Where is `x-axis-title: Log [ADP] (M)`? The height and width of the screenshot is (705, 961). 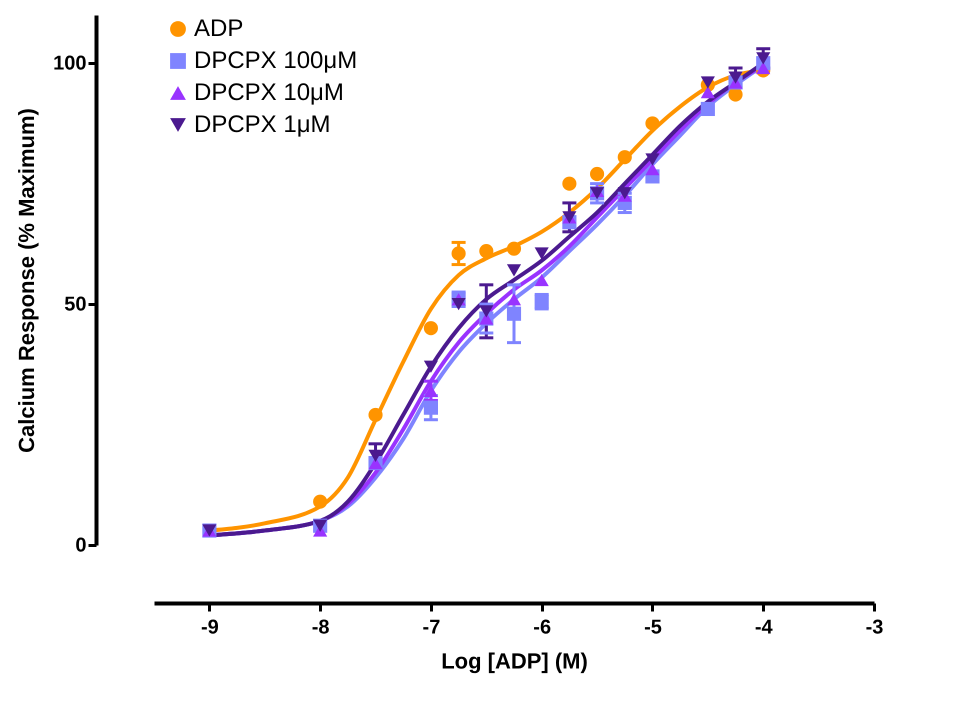 x-axis-title: Log [ADP] (M) is located at coordinates (514, 661).